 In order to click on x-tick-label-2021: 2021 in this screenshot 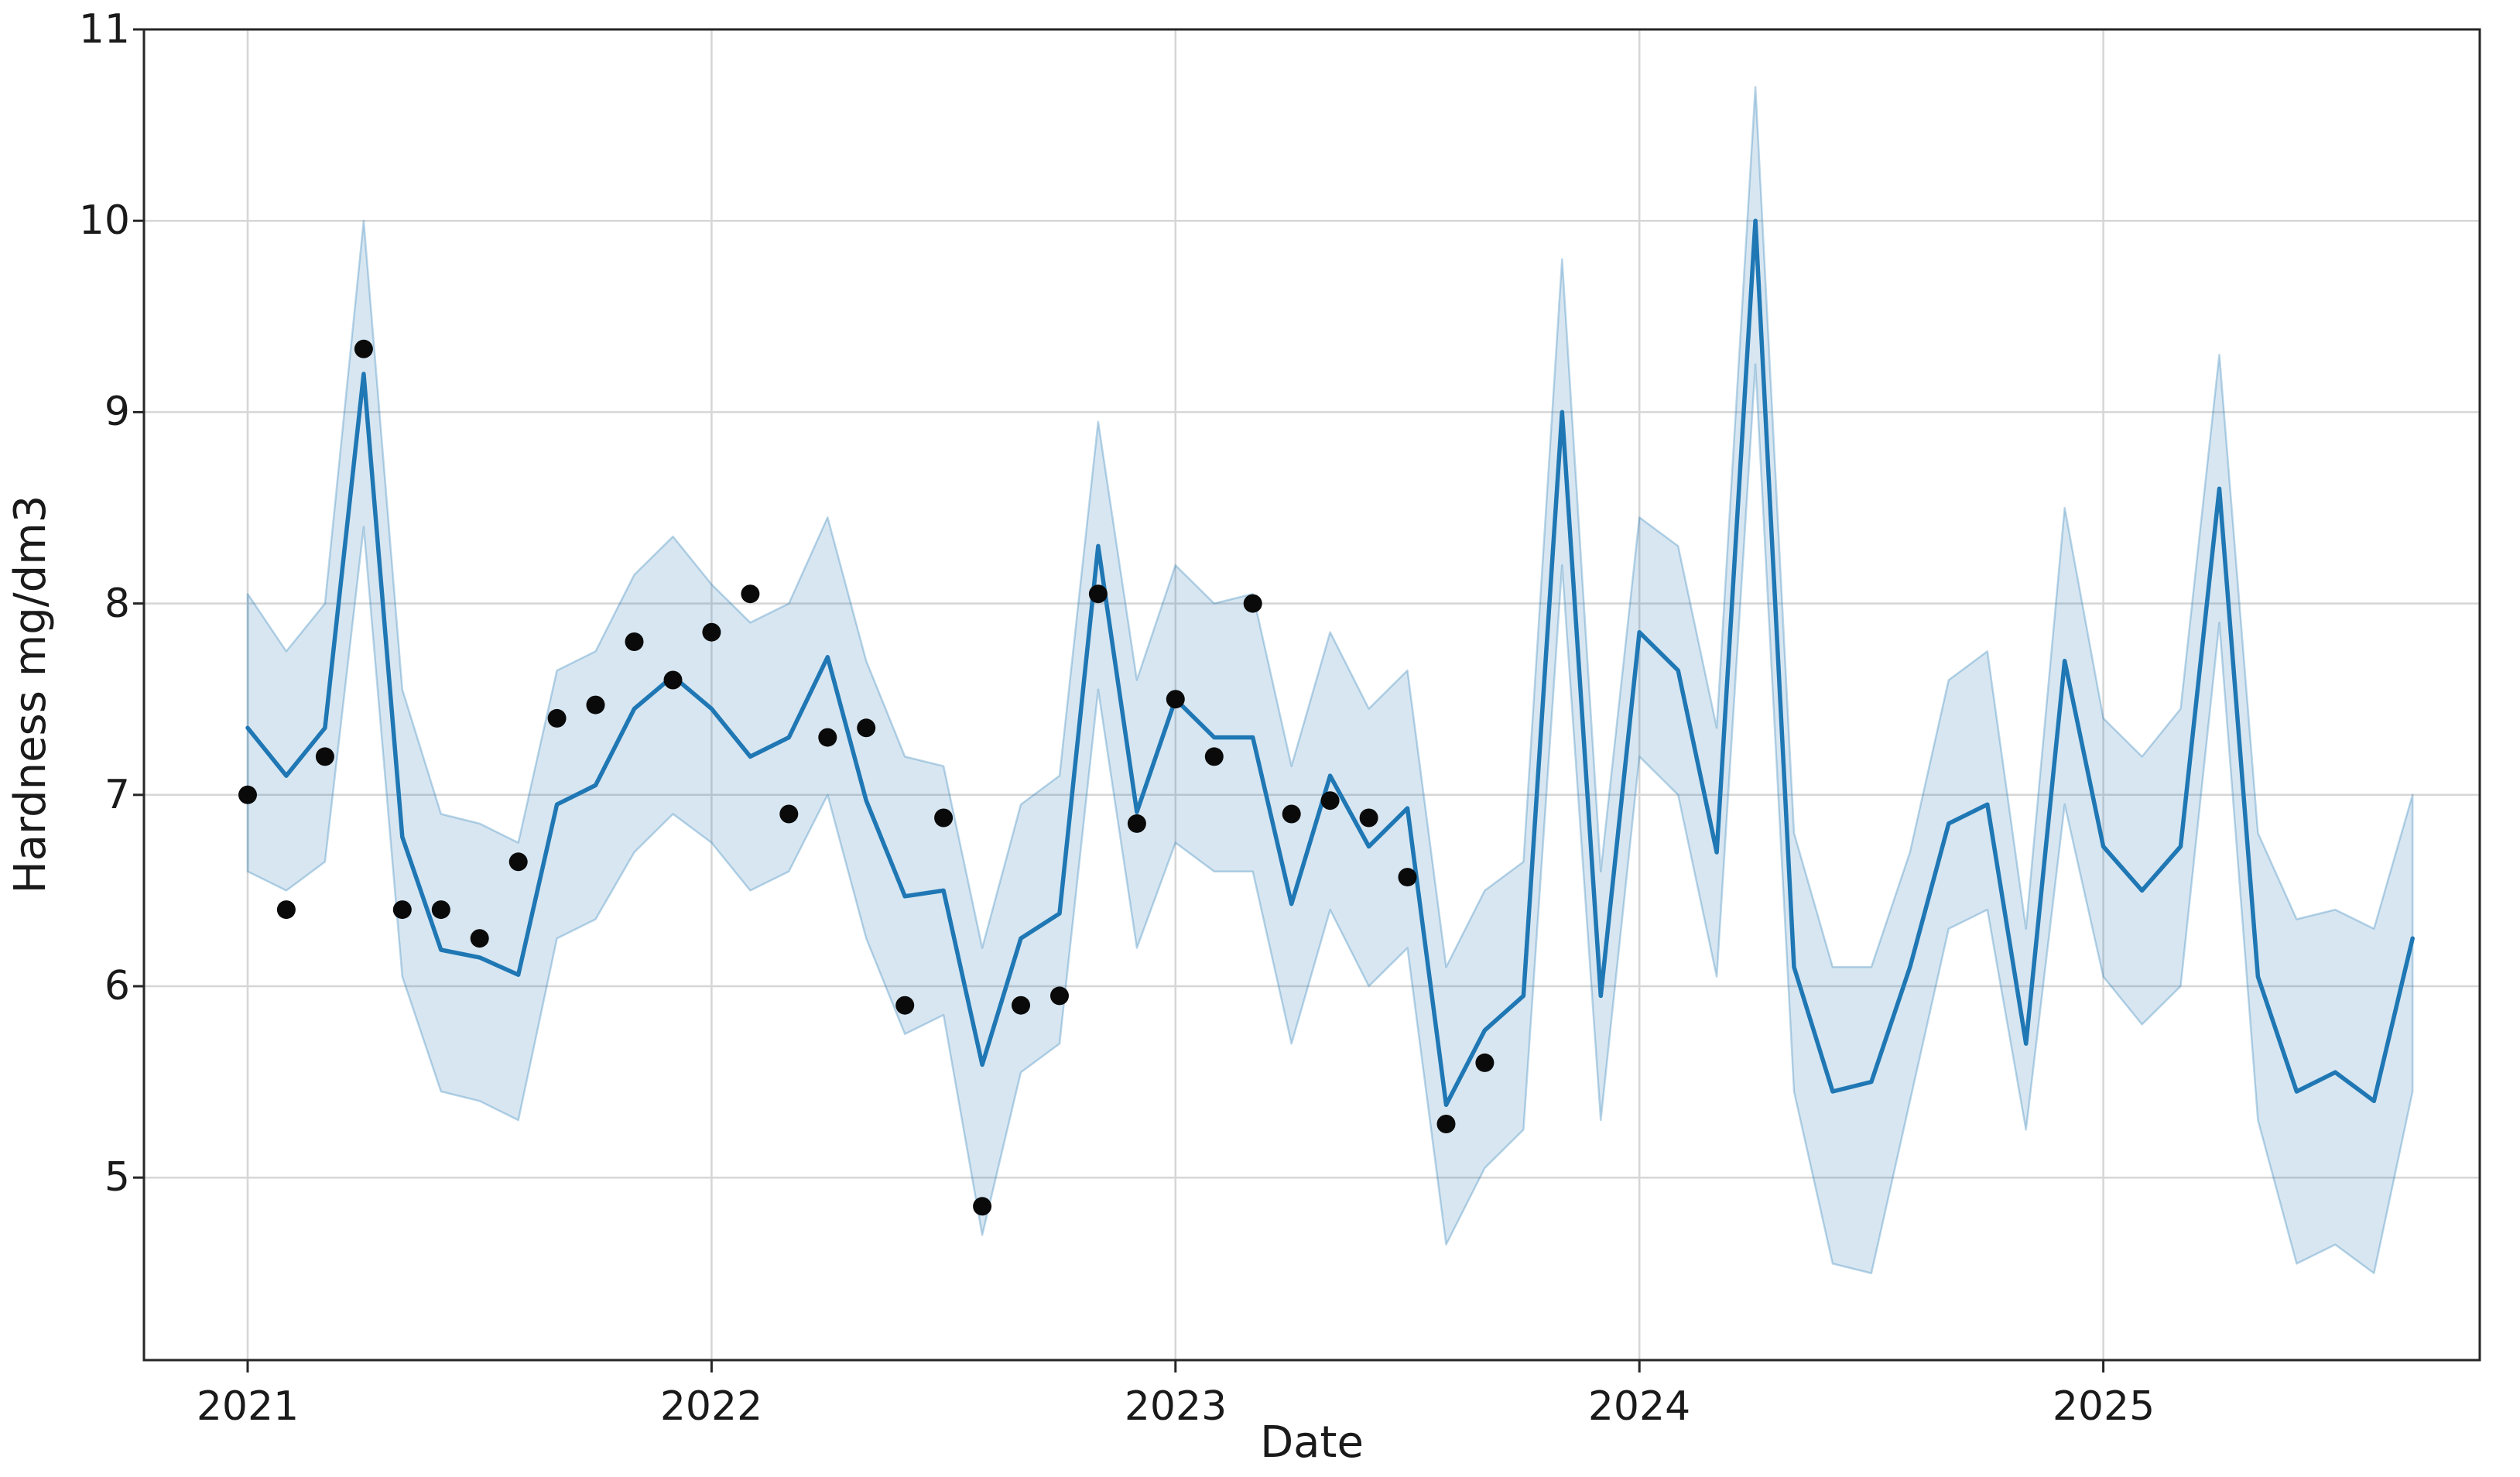, I will do `click(248, 1407)`.